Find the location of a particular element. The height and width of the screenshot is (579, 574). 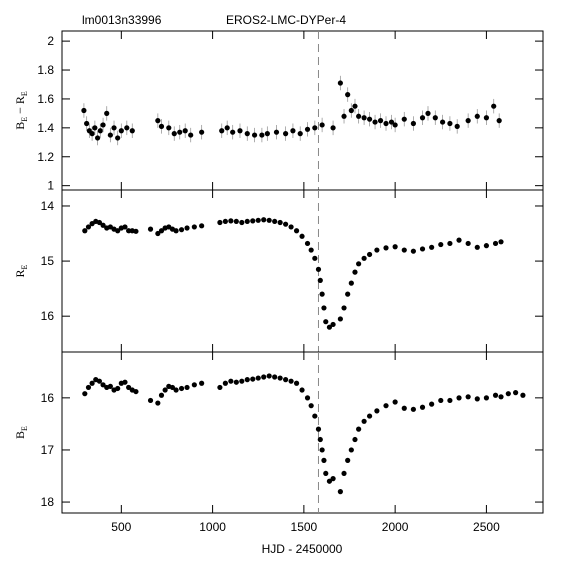

y-label-part: R is located at coordinates (20, 273).